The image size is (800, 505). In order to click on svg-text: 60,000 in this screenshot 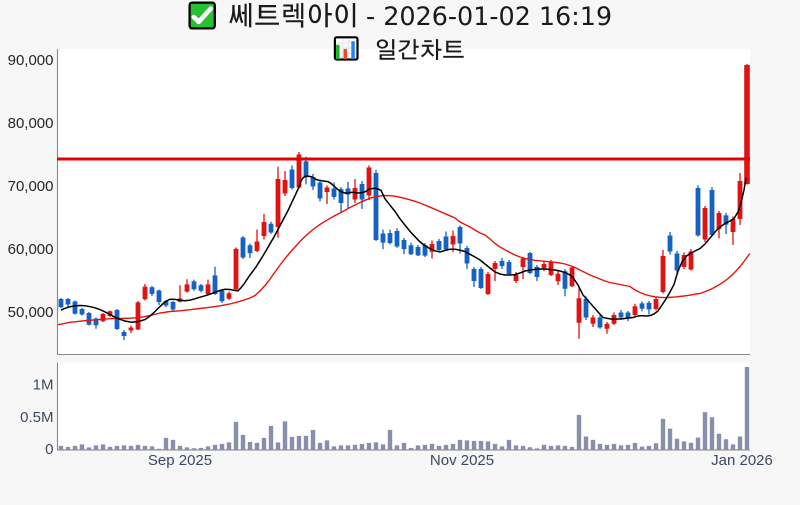, I will do `click(31, 249)`.